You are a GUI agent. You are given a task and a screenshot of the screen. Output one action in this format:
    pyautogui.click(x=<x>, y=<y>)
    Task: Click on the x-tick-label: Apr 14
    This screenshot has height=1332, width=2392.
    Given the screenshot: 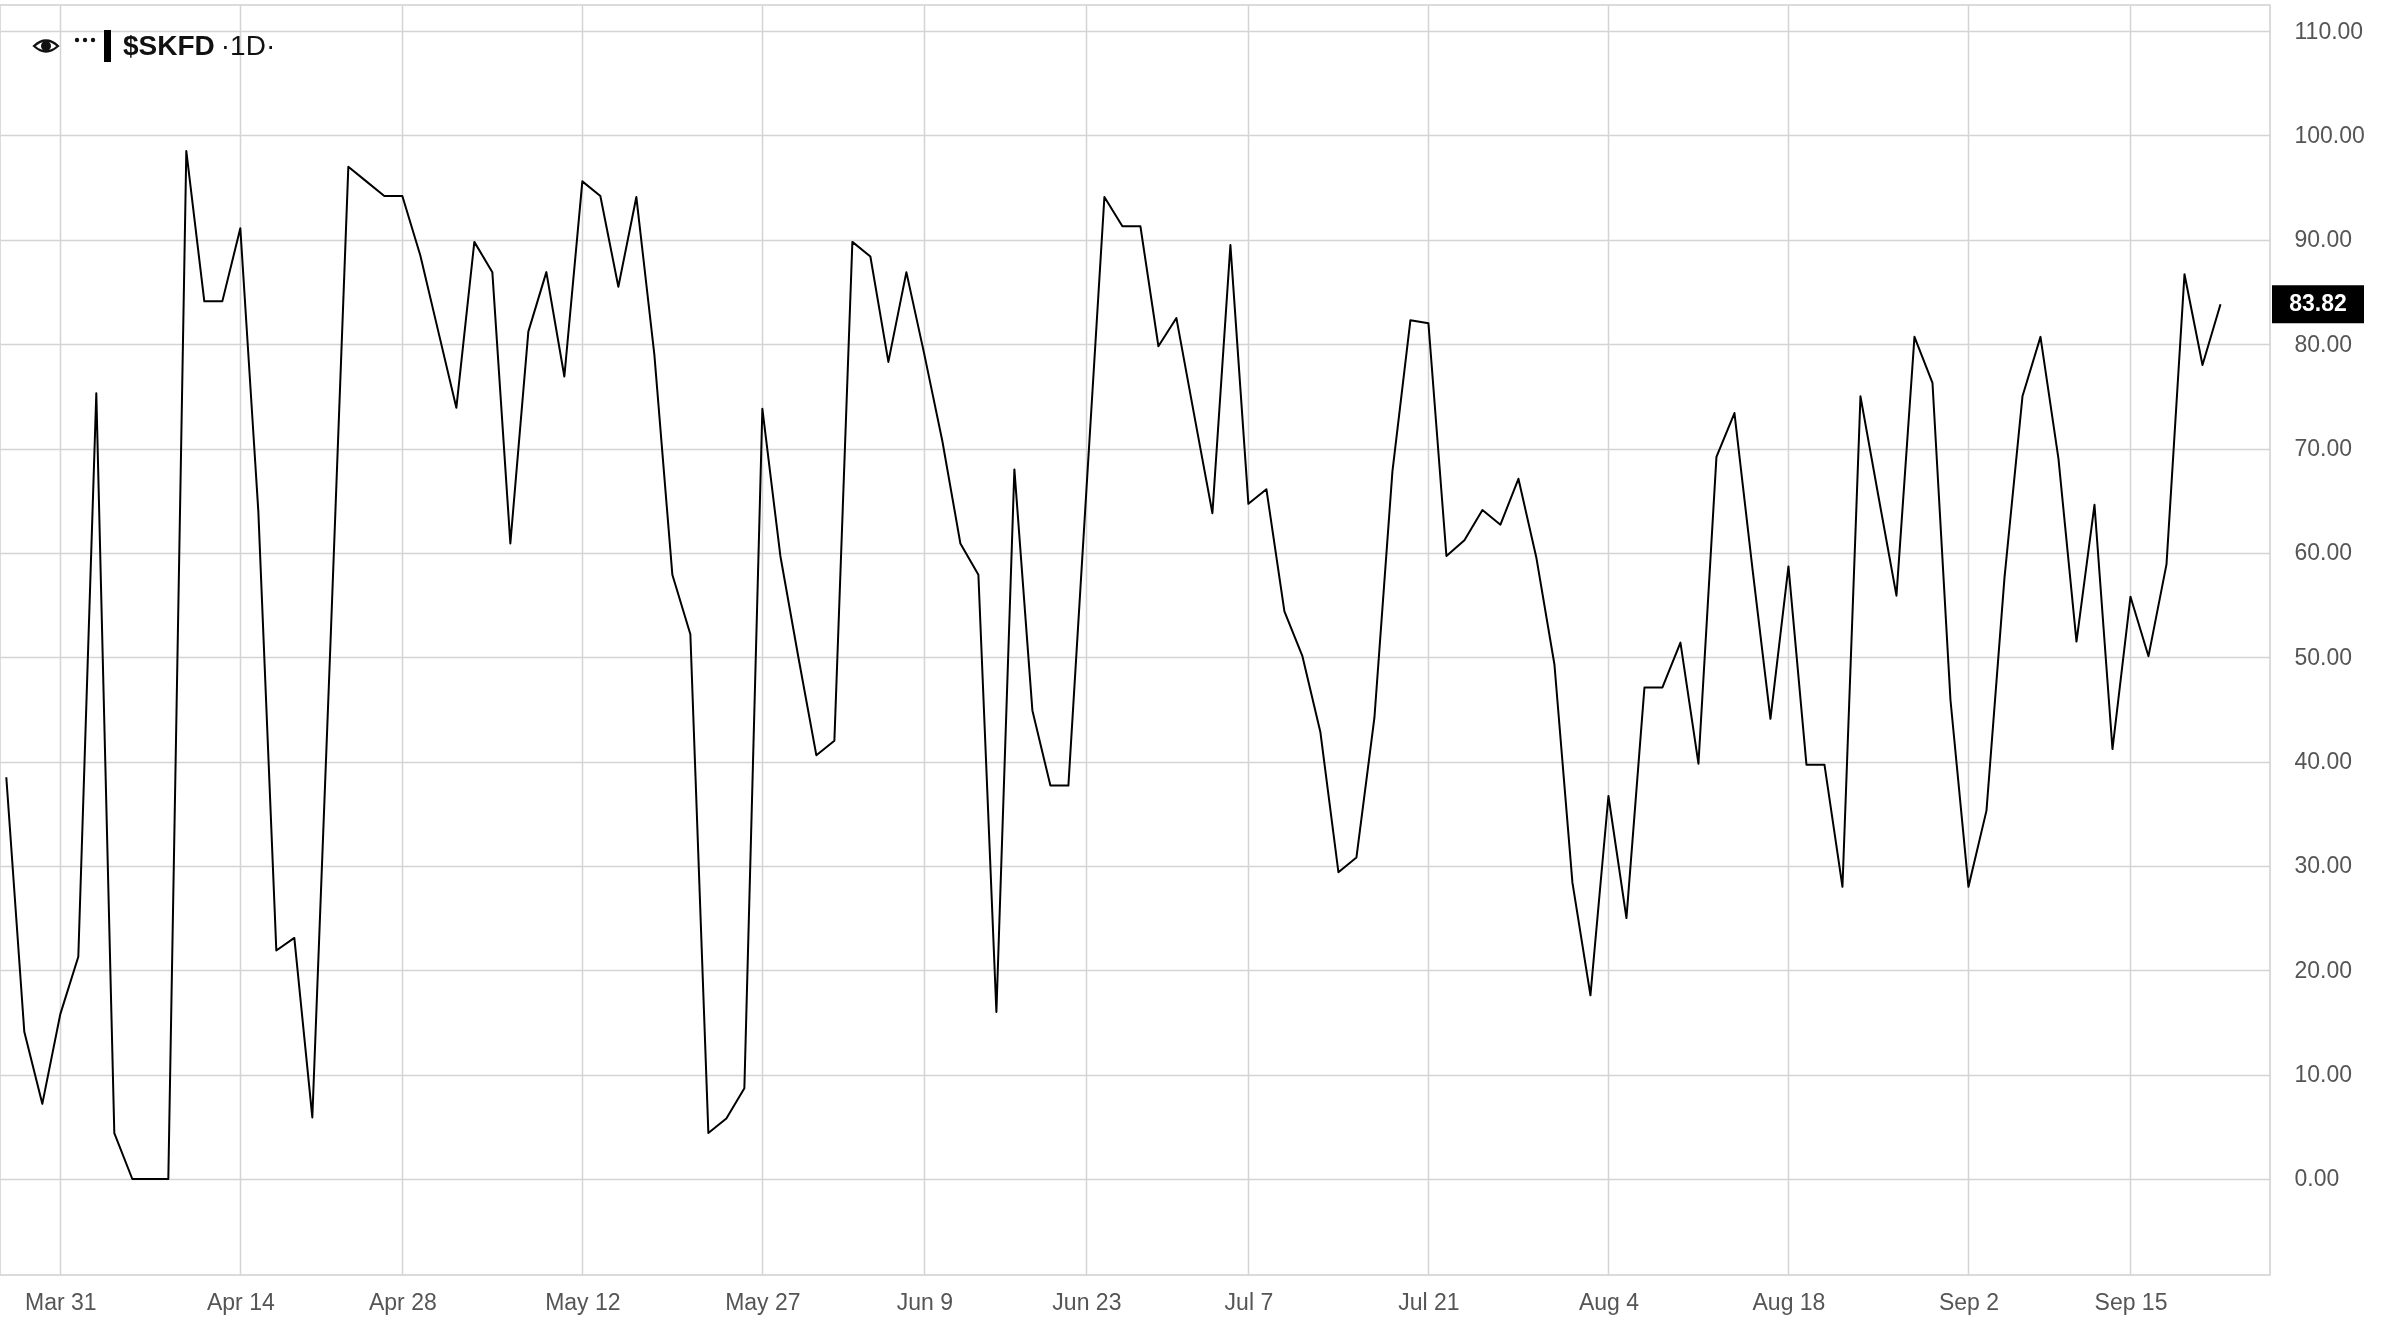 What is the action you would take?
    pyautogui.click(x=240, y=1301)
    